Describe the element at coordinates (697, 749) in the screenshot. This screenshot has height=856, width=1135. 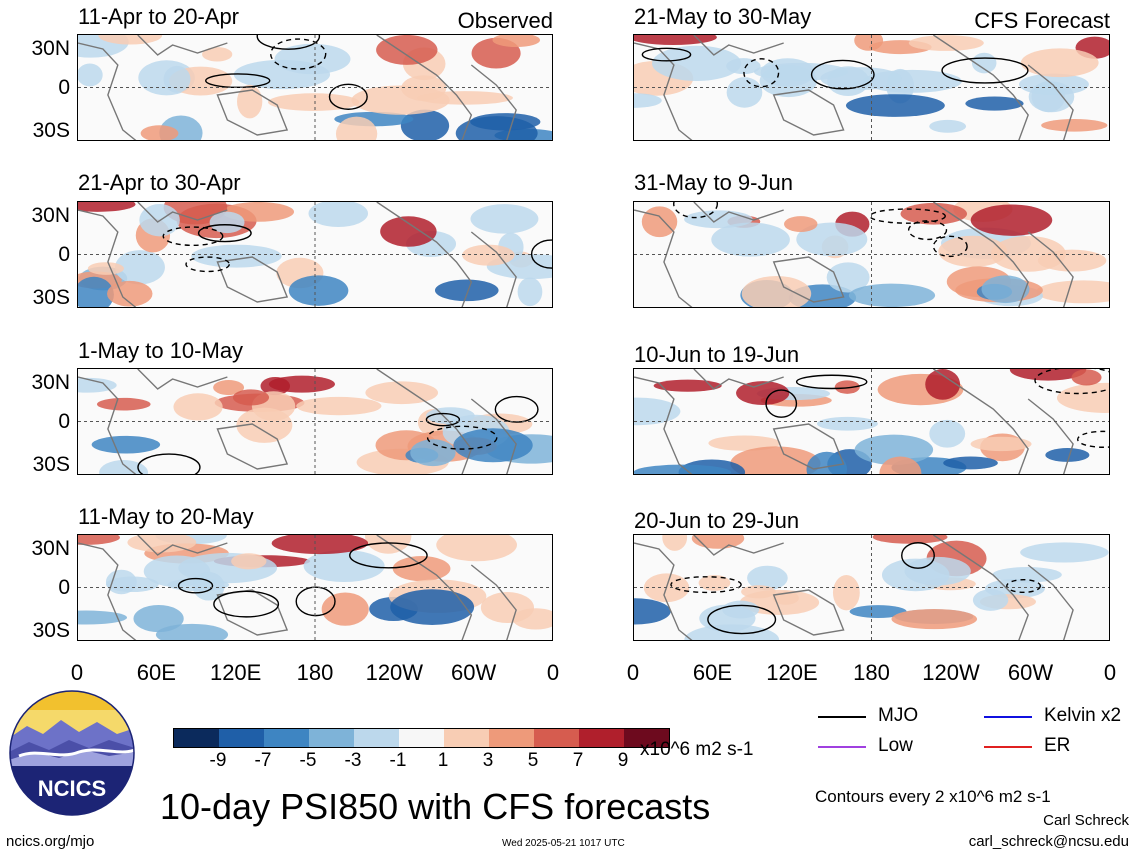
I see `colorbar-units: x10^6 m2 s-1` at that location.